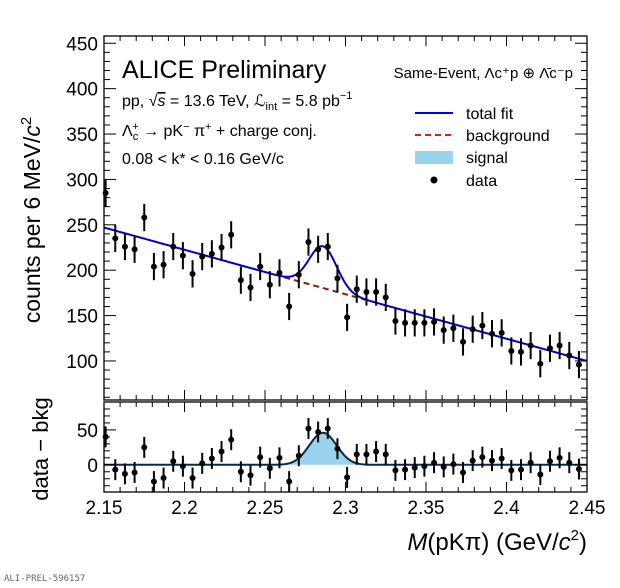 This screenshot has height=588, width=620. Describe the element at coordinates (219, 132) in the screenshot. I see `decay-annotation: Λc+ → pK− π+ + charge conj.` at that location.